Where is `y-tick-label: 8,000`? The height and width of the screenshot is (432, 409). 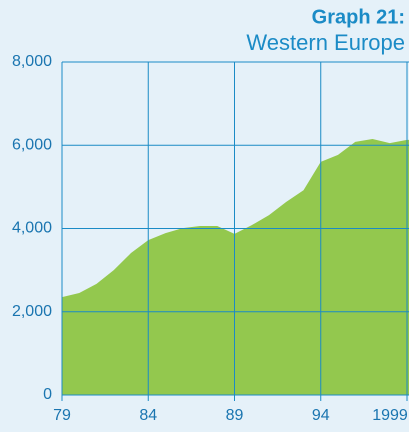 y-tick-label: 8,000 is located at coordinates (32, 61).